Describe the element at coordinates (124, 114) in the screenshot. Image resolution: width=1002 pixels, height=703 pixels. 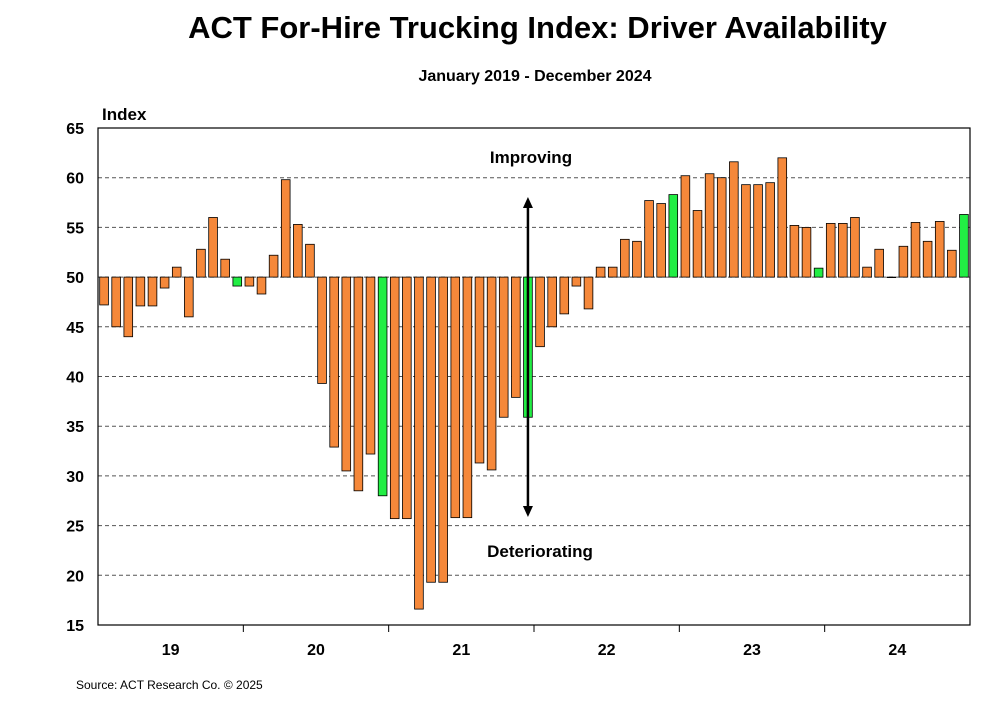
I see `y-axis-label: Index` at that location.